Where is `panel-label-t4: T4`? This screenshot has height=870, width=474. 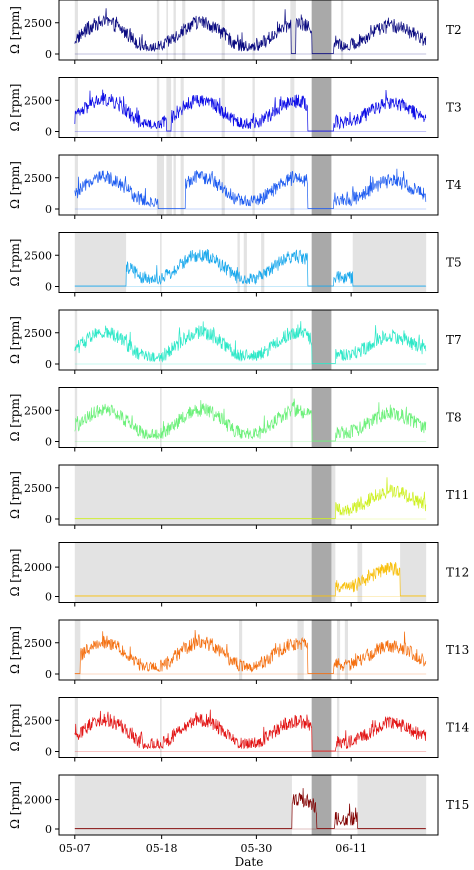 panel-label-t4: T4 is located at coordinates (454, 185).